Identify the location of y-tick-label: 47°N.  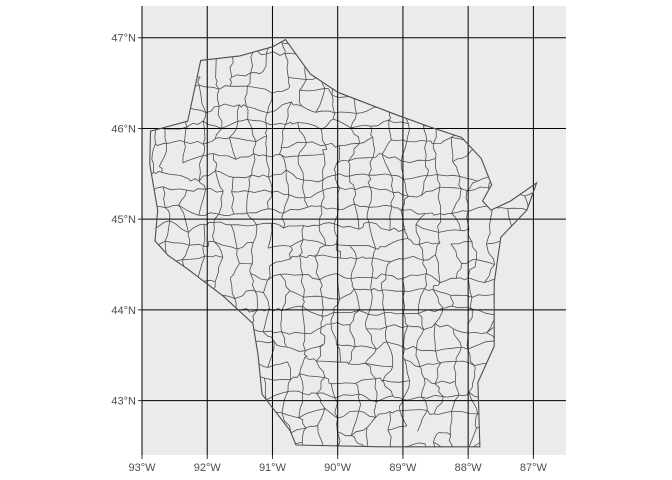
(123, 39).